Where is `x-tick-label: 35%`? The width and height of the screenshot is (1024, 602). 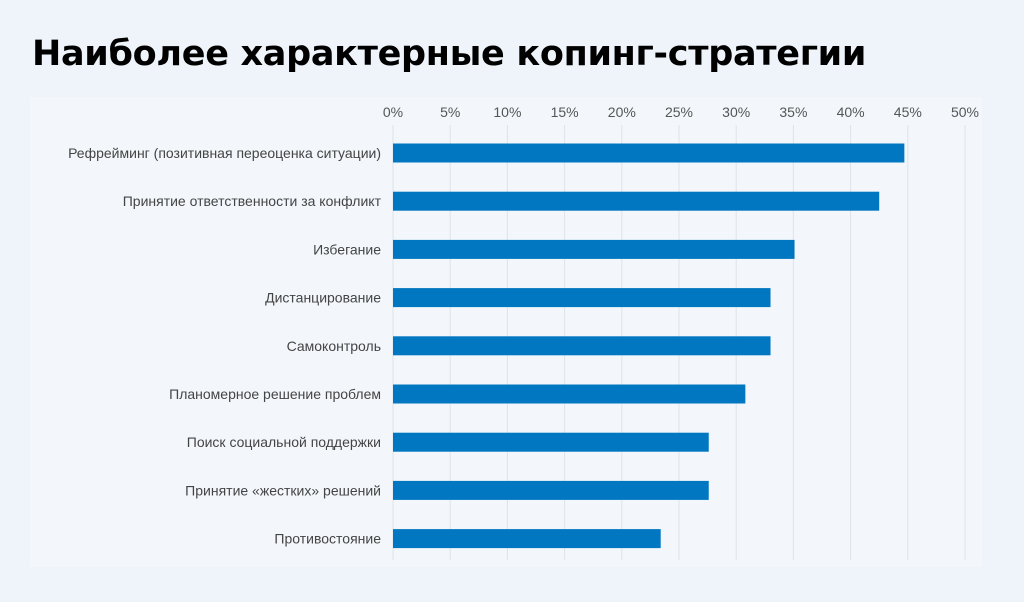 x-tick-label: 35% is located at coordinates (793, 112).